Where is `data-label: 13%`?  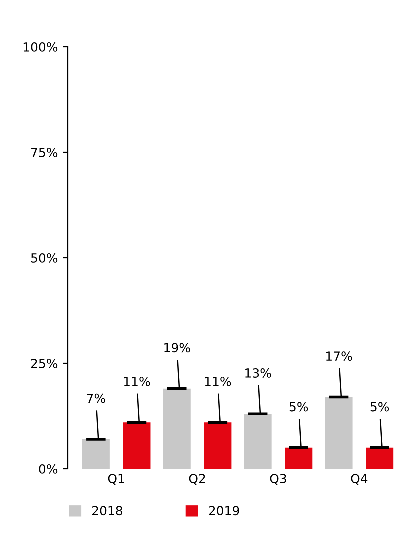
data-label: 13% is located at coordinates (259, 373).